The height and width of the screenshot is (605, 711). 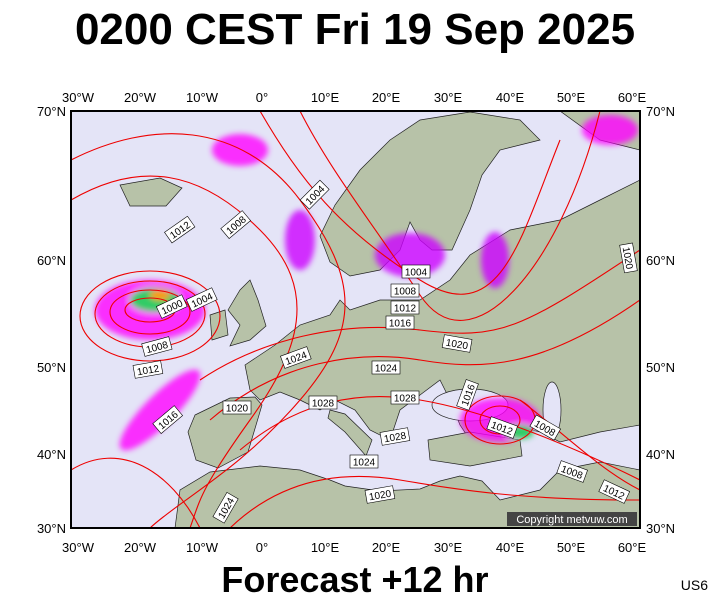 I want to click on isobar-label: 1008, so click(x=405, y=290).